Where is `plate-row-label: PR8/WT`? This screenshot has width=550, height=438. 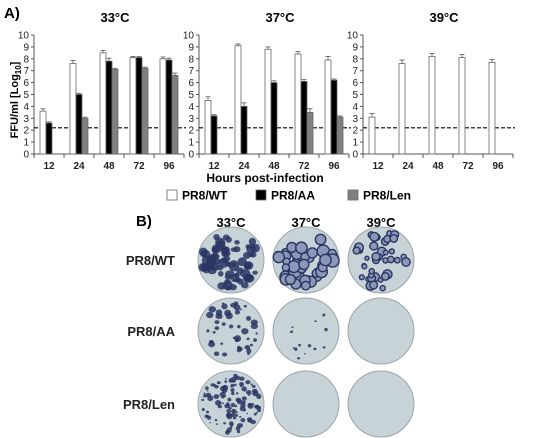 plate-row-label: PR8/WT is located at coordinates (150, 260).